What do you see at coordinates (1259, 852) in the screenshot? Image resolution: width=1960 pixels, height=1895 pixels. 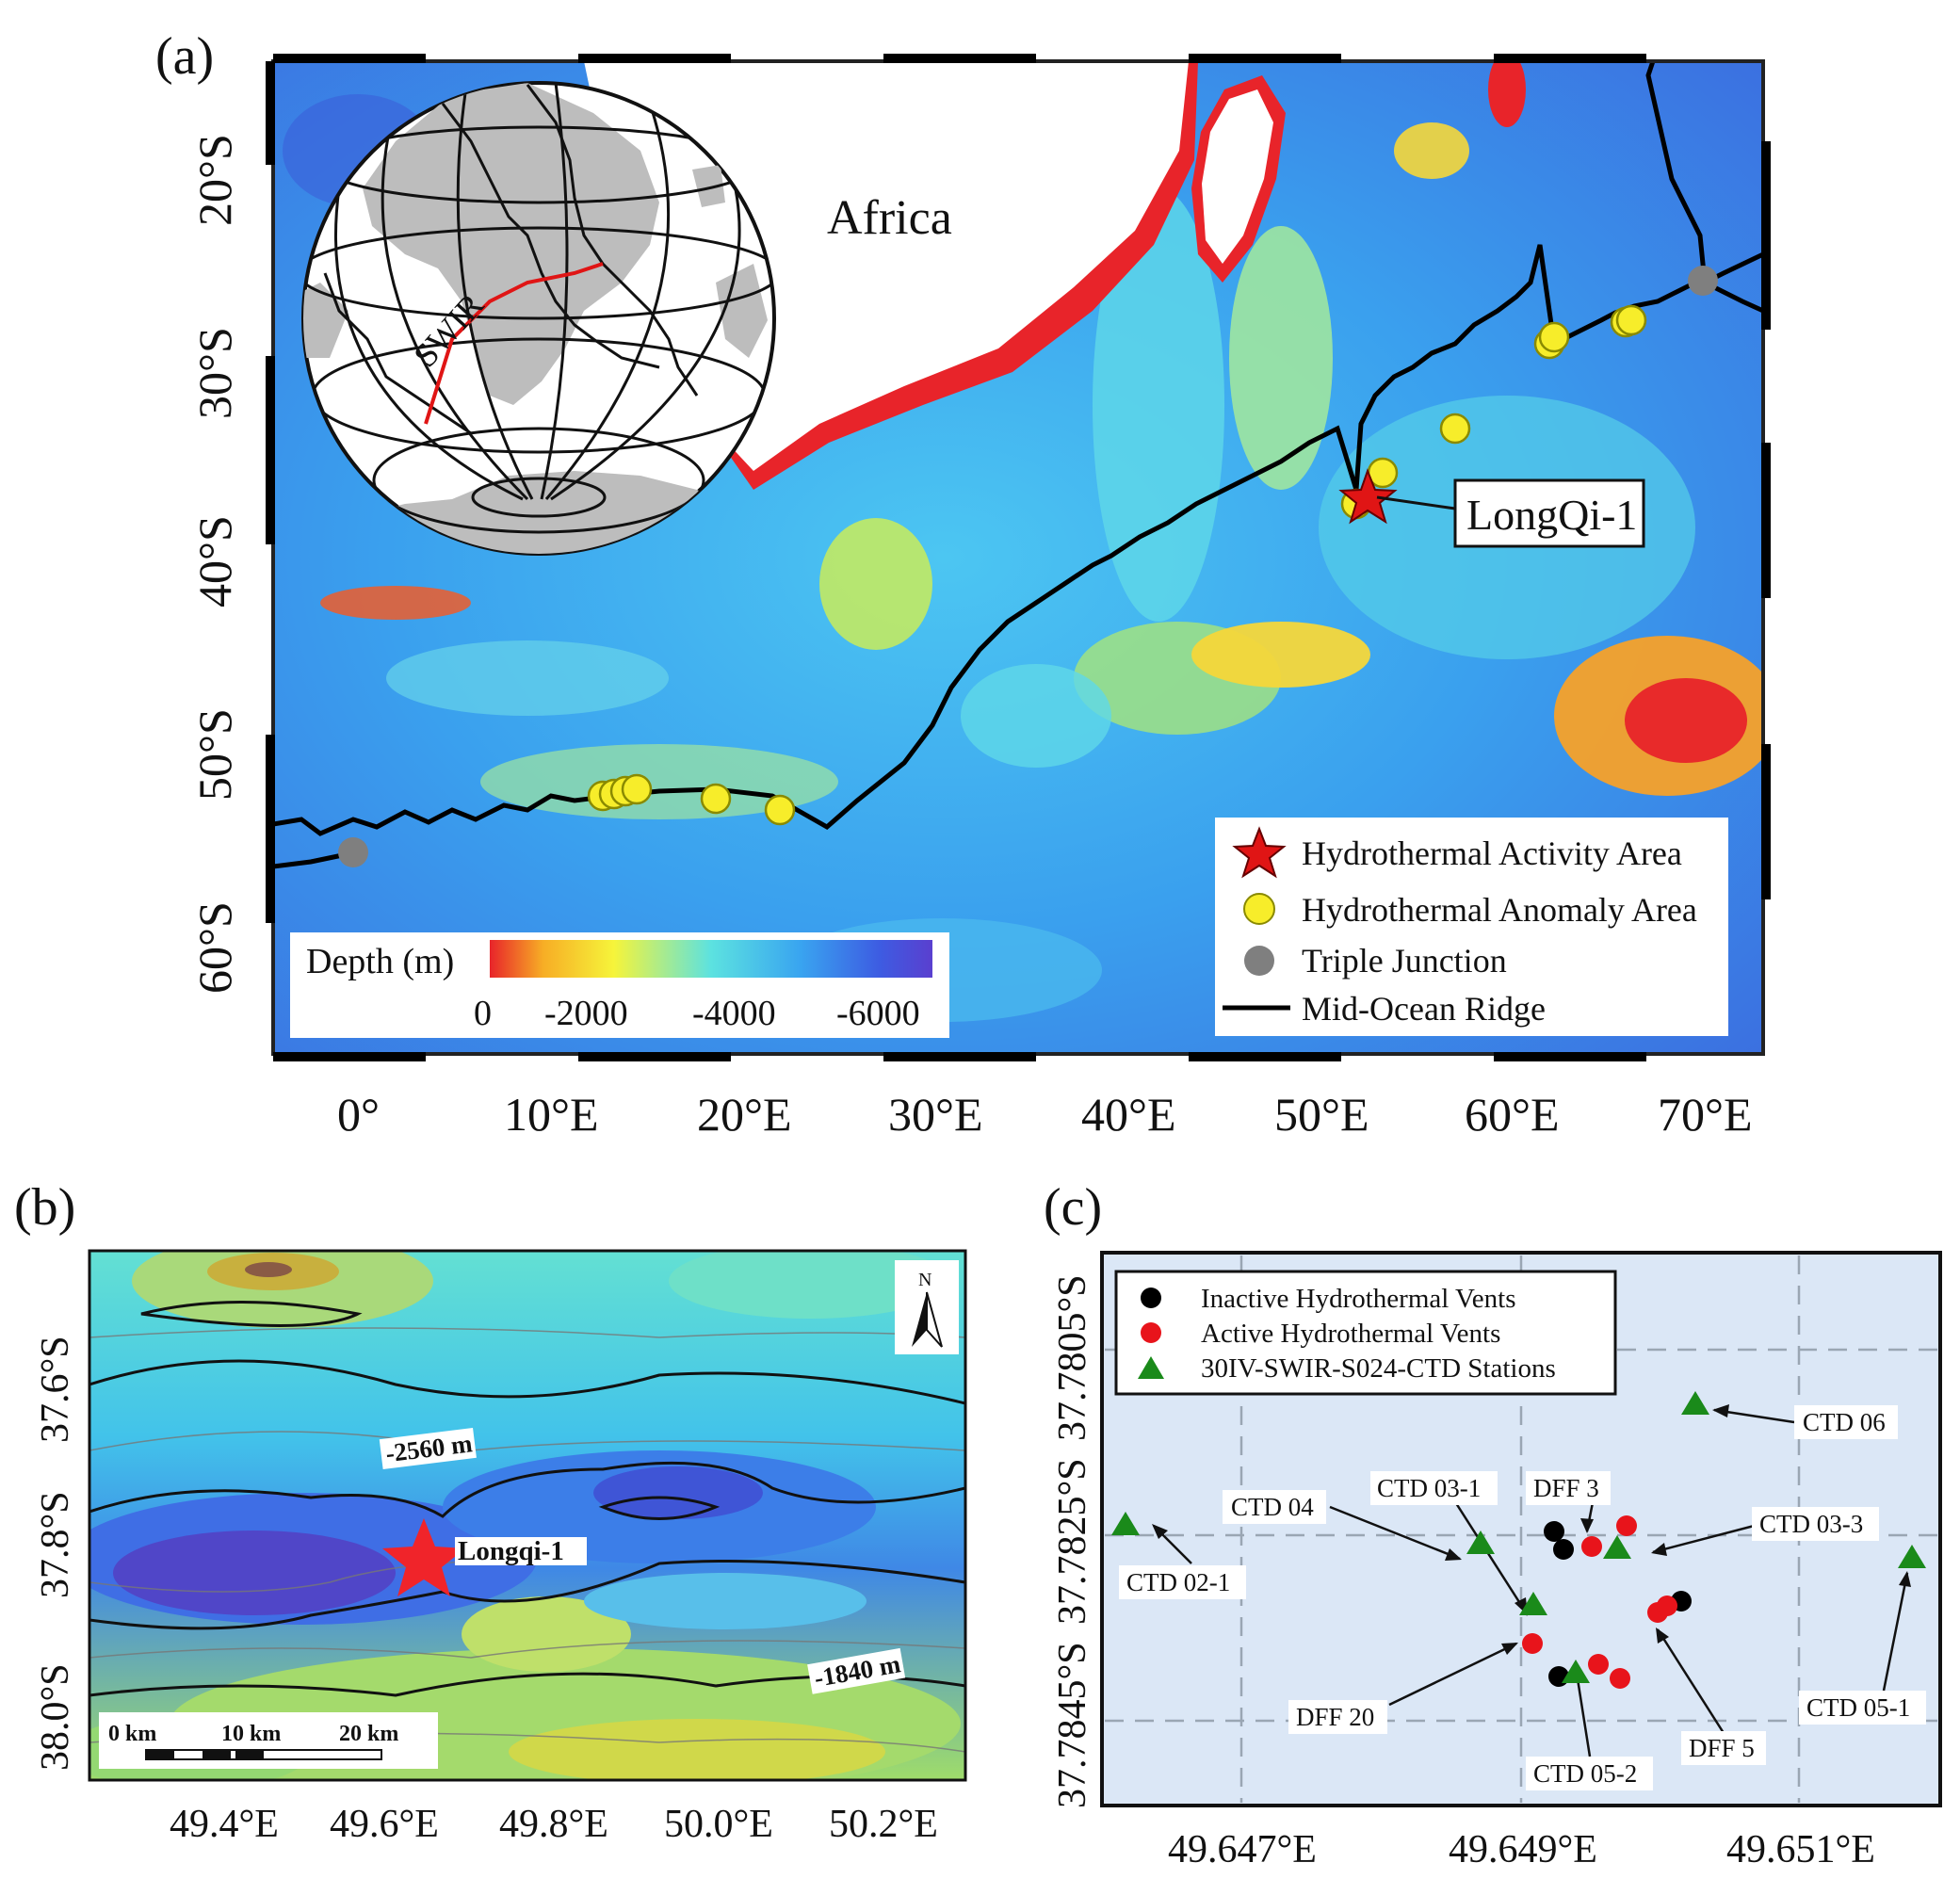 I see `legend-star-icon` at bounding box center [1259, 852].